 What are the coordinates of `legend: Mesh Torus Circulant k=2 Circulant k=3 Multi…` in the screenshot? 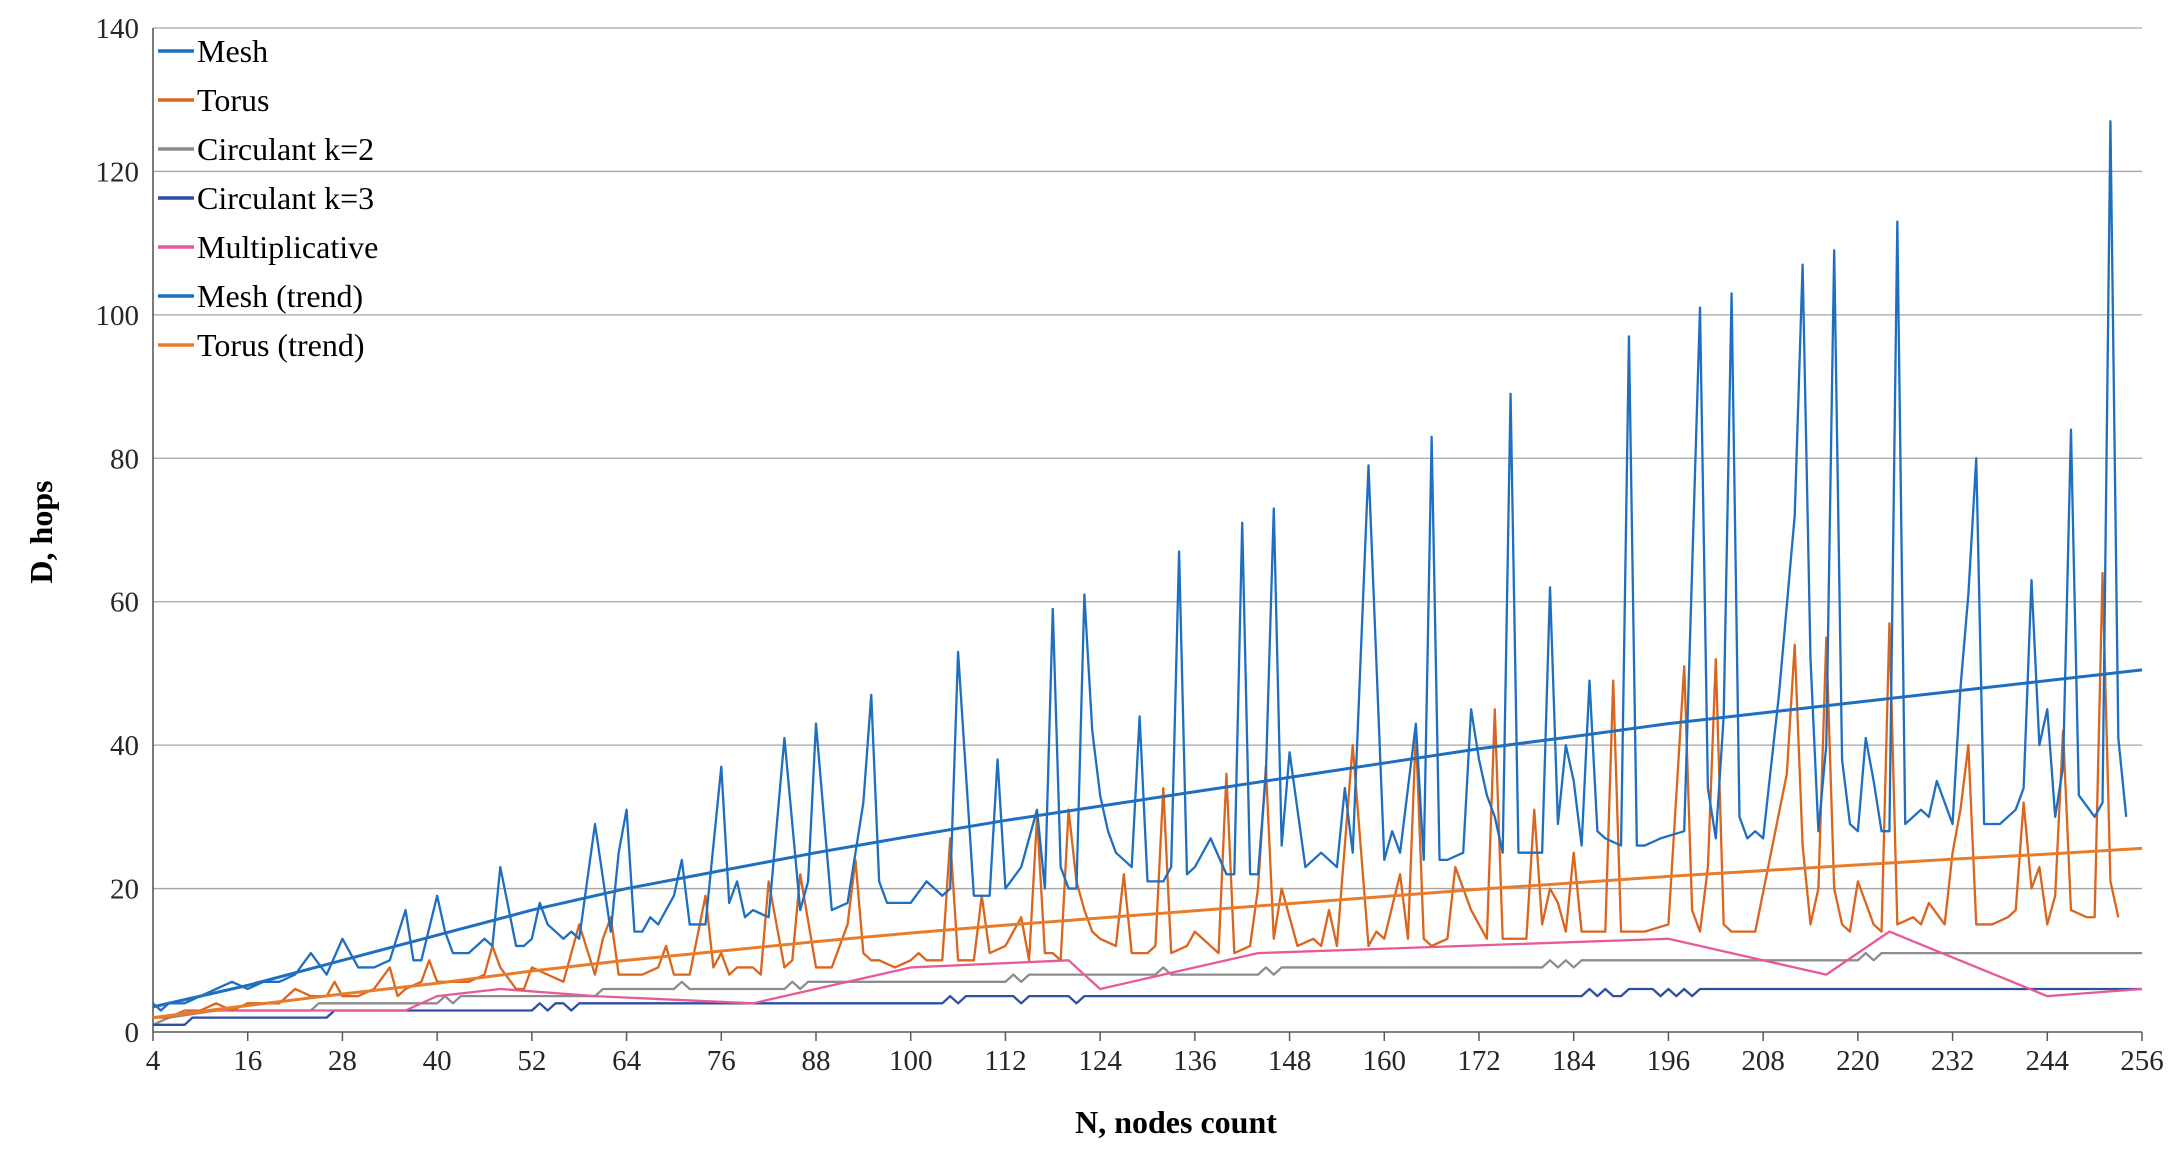 It's located at (268, 198).